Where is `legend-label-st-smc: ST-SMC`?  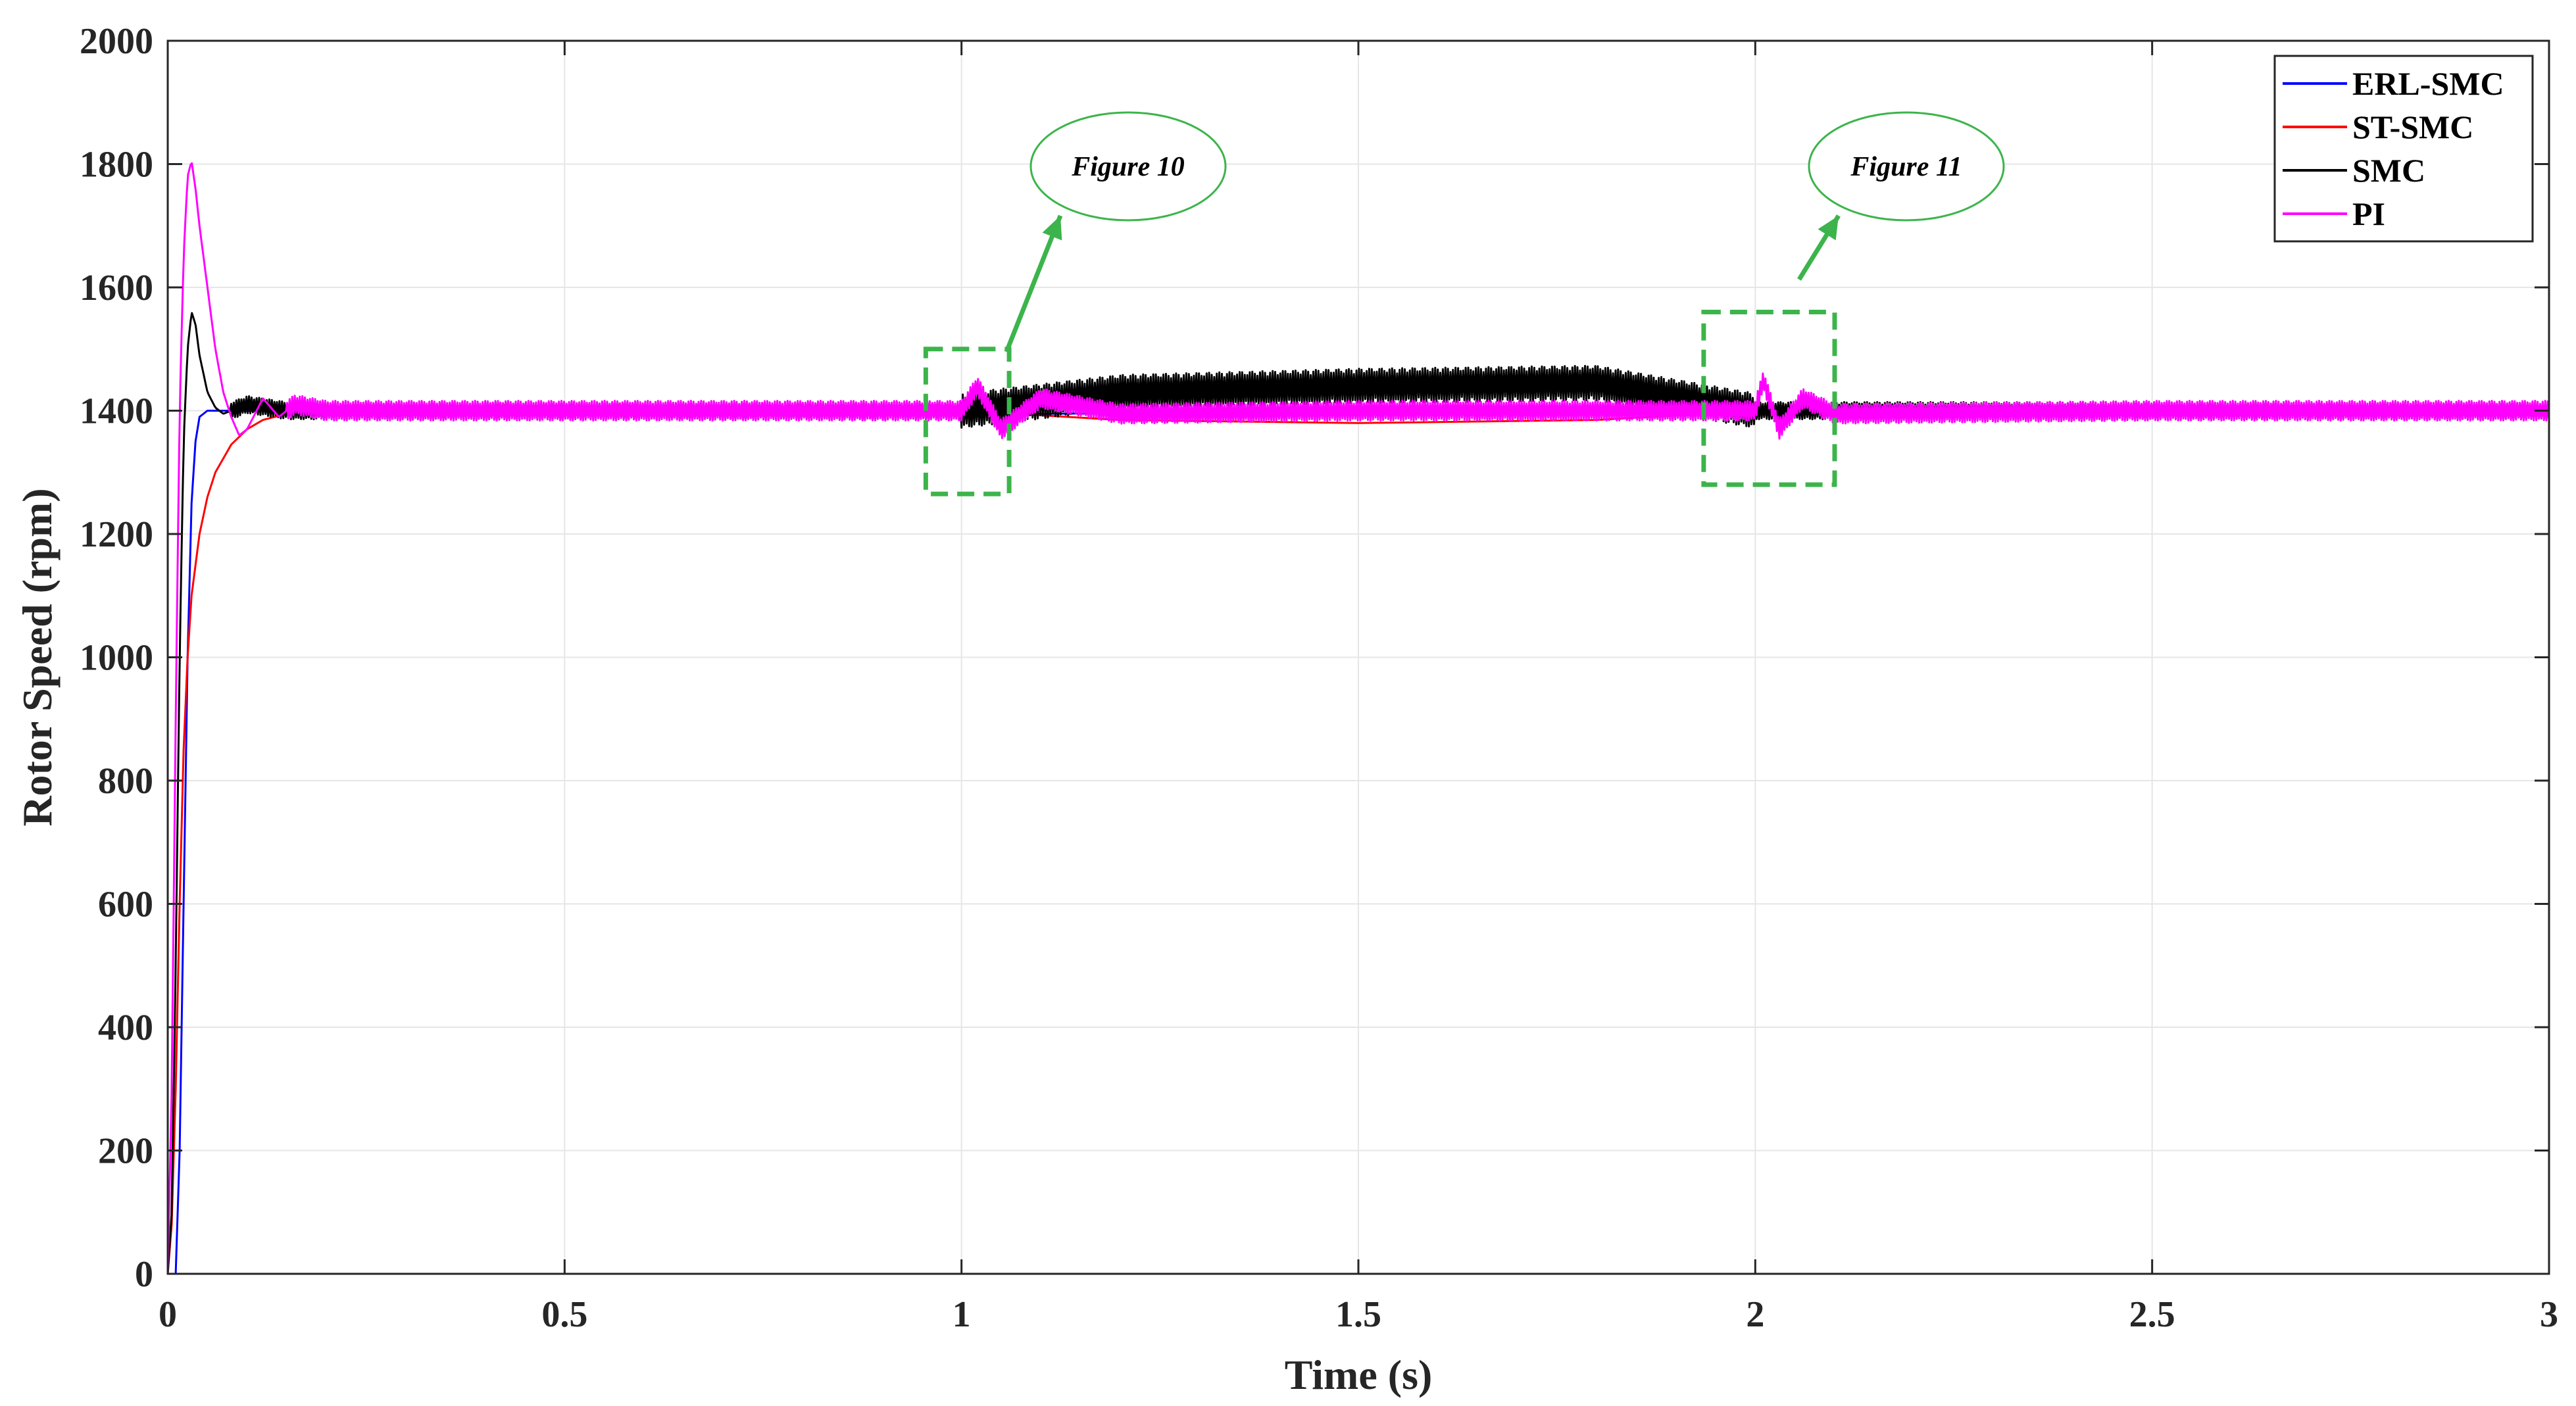 legend-label-st-smc: ST-SMC is located at coordinates (2412, 127).